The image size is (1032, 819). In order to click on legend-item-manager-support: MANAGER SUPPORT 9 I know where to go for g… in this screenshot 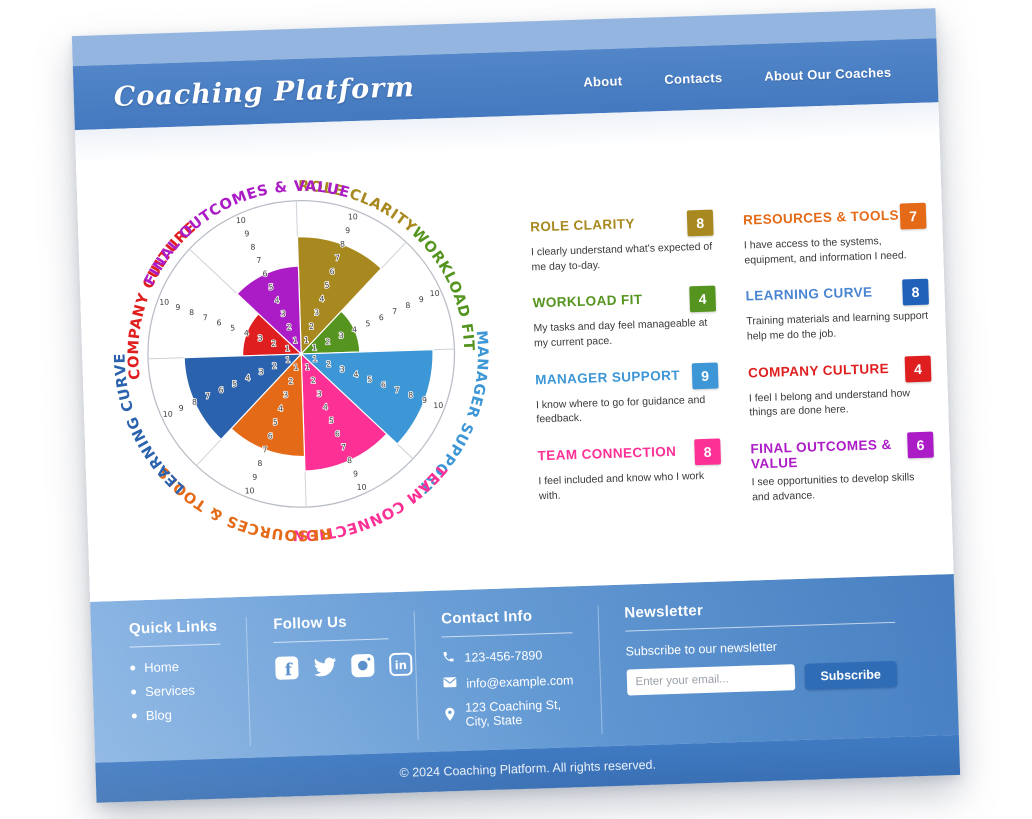, I will do `click(627, 394)`.